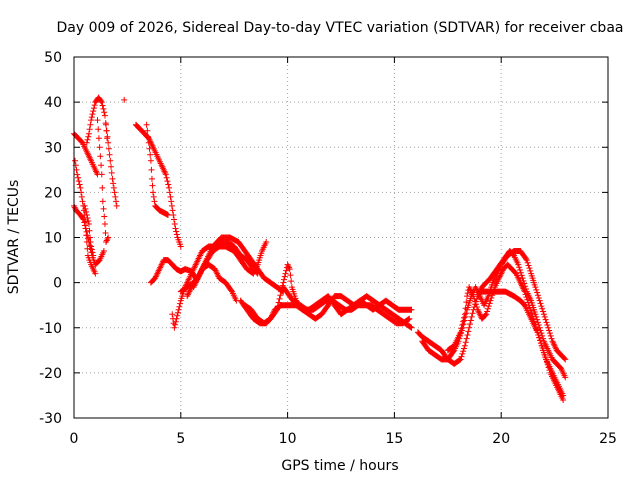 Image resolution: width=640 pixels, height=480 pixels. What do you see at coordinates (14, 237) in the screenshot?
I see `y-axis-label: SDTVAR / TECUs` at bounding box center [14, 237].